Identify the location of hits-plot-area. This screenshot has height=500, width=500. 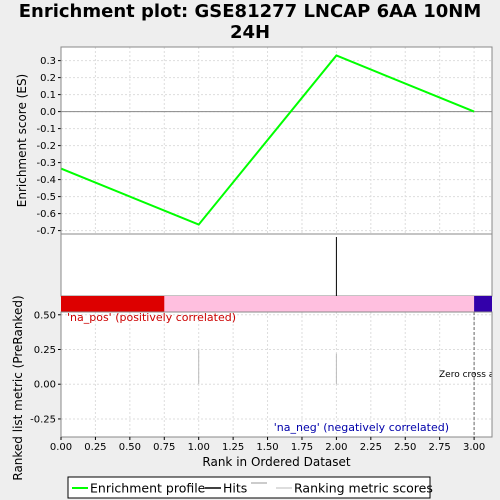
(276, 265).